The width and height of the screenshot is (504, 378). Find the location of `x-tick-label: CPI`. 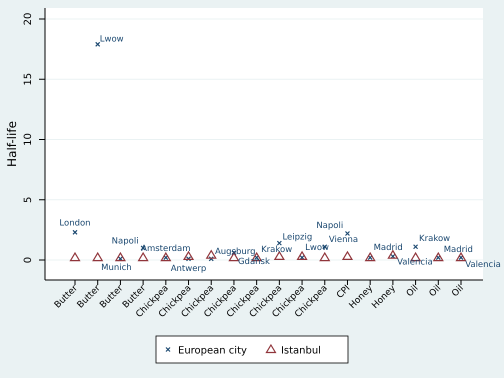

x-tick-label: CPI is located at coordinates (343, 292).